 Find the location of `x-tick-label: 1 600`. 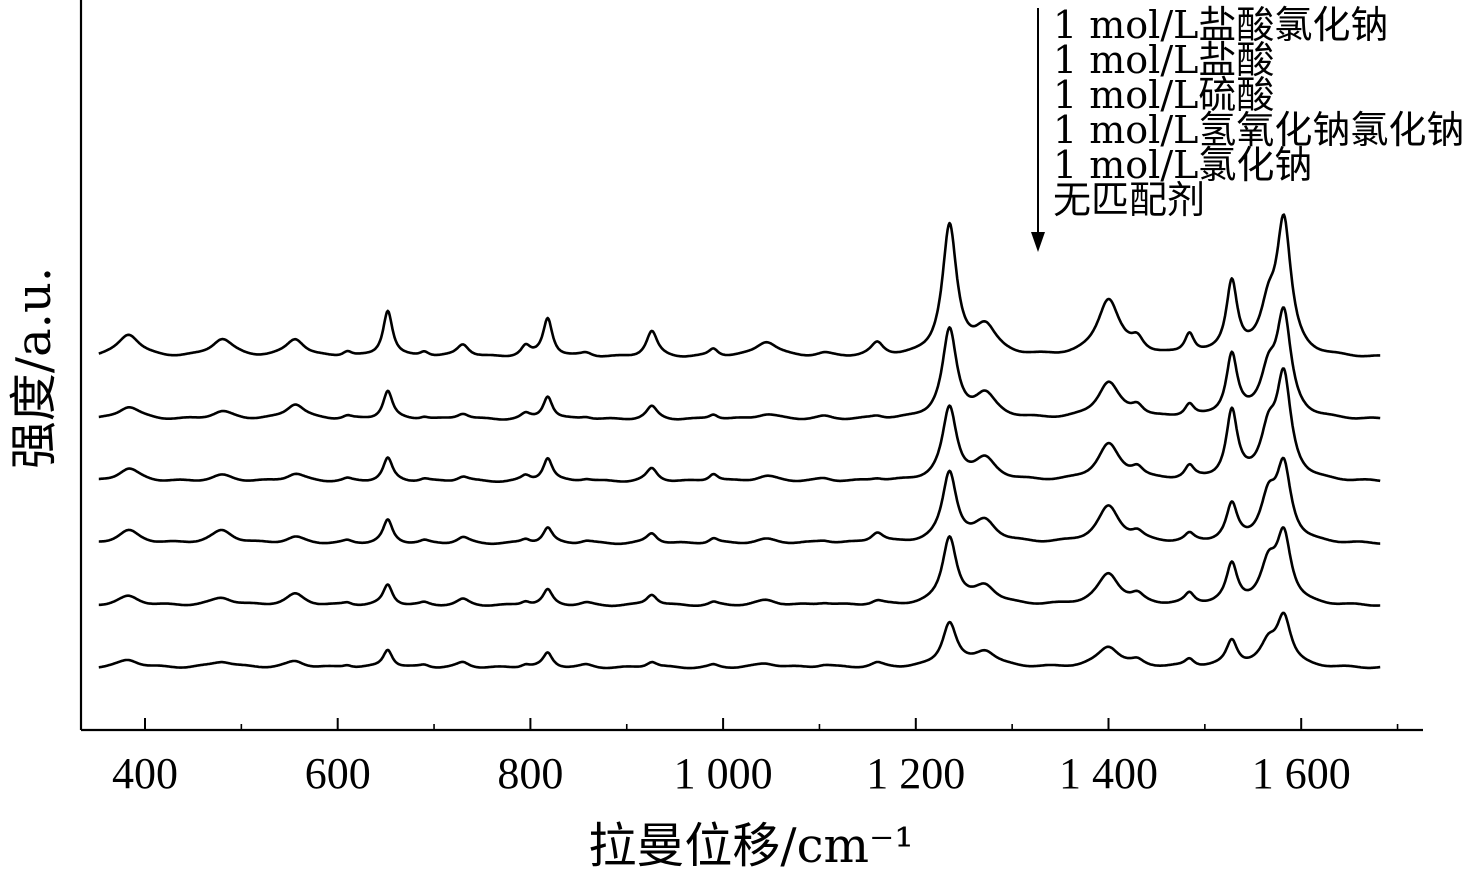

x-tick-label: 1 600 is located at coordinates (1301, 773).